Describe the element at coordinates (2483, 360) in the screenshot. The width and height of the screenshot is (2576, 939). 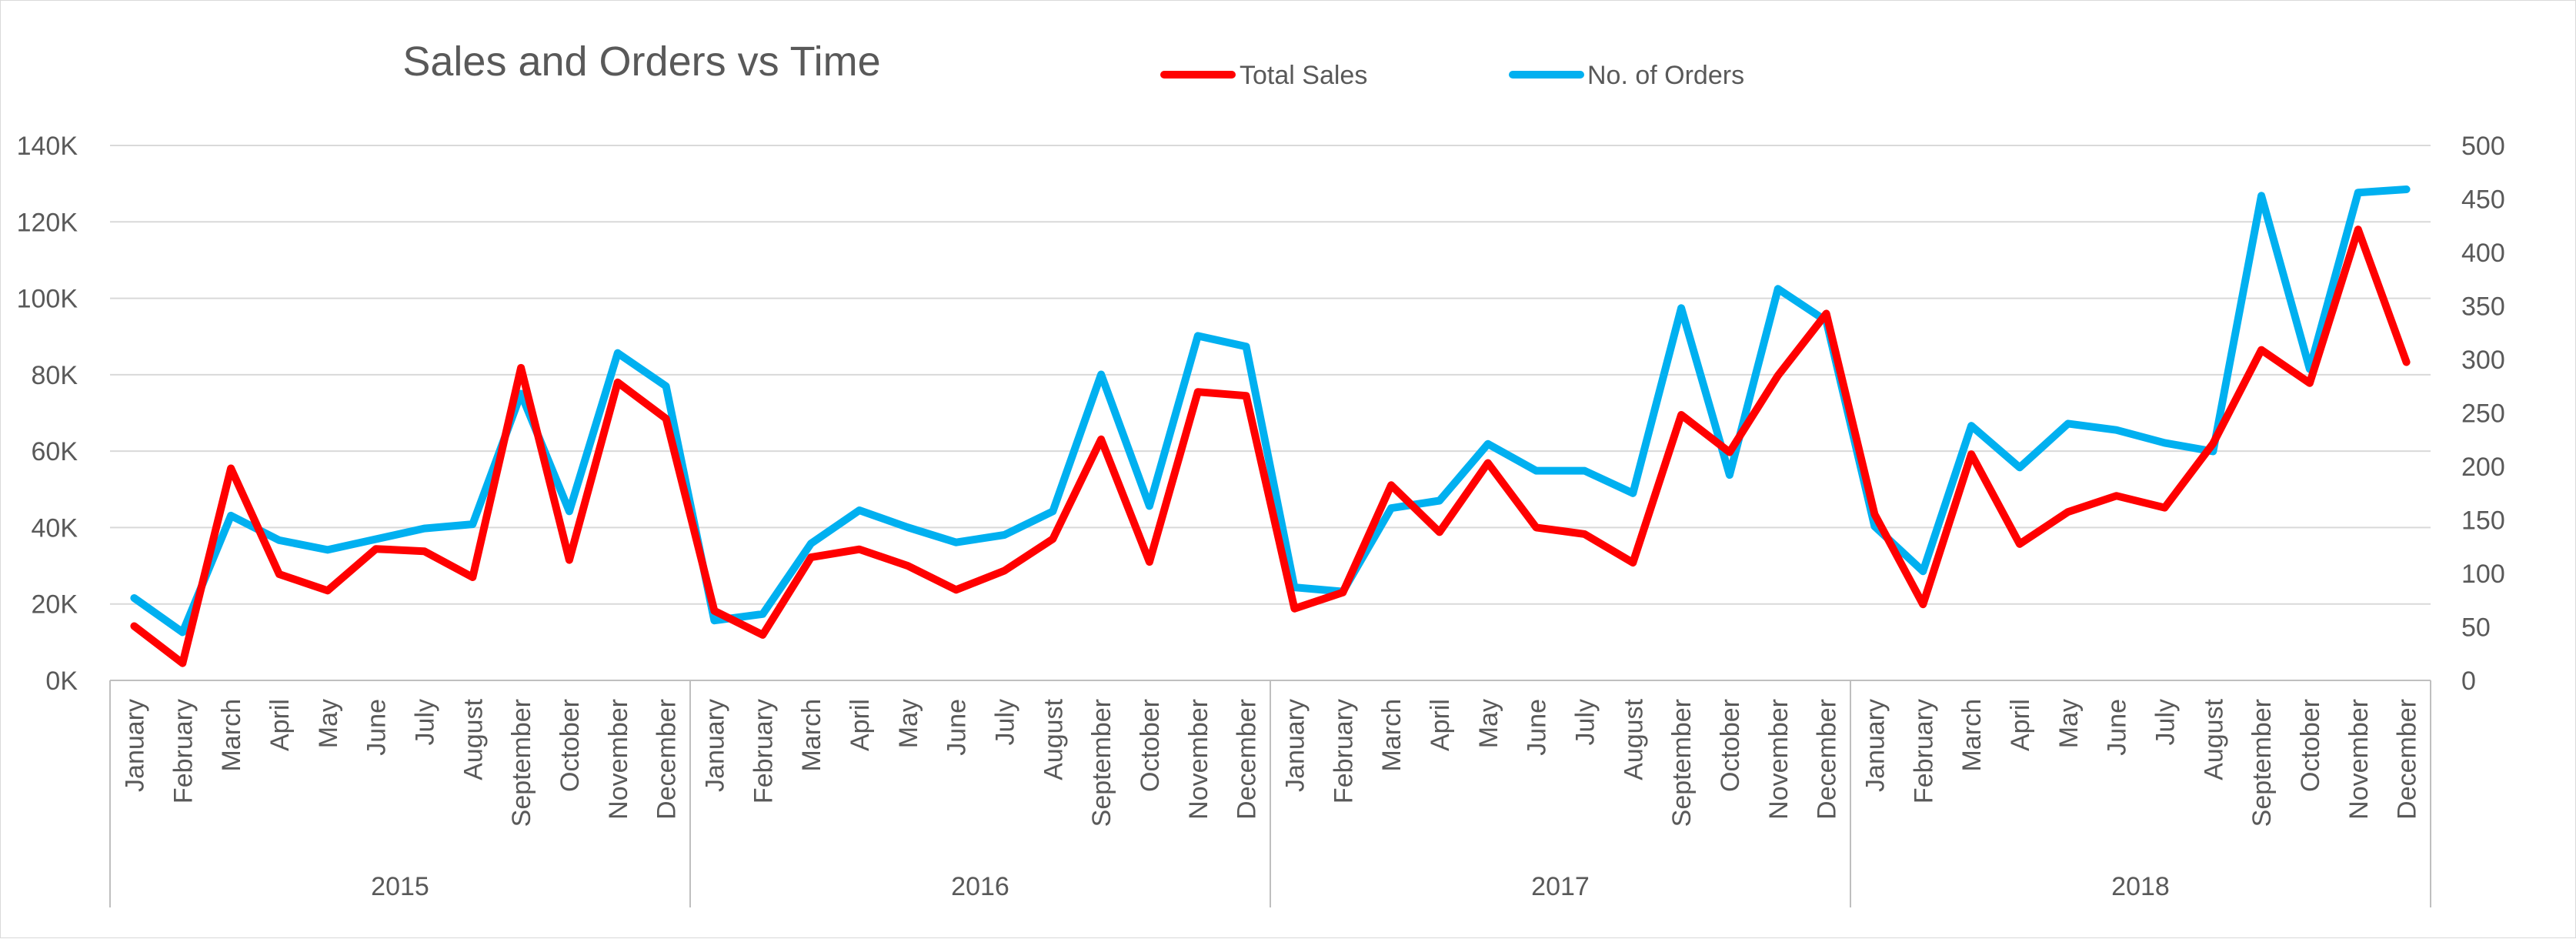
I see `right-tick-label: 300` at that location.